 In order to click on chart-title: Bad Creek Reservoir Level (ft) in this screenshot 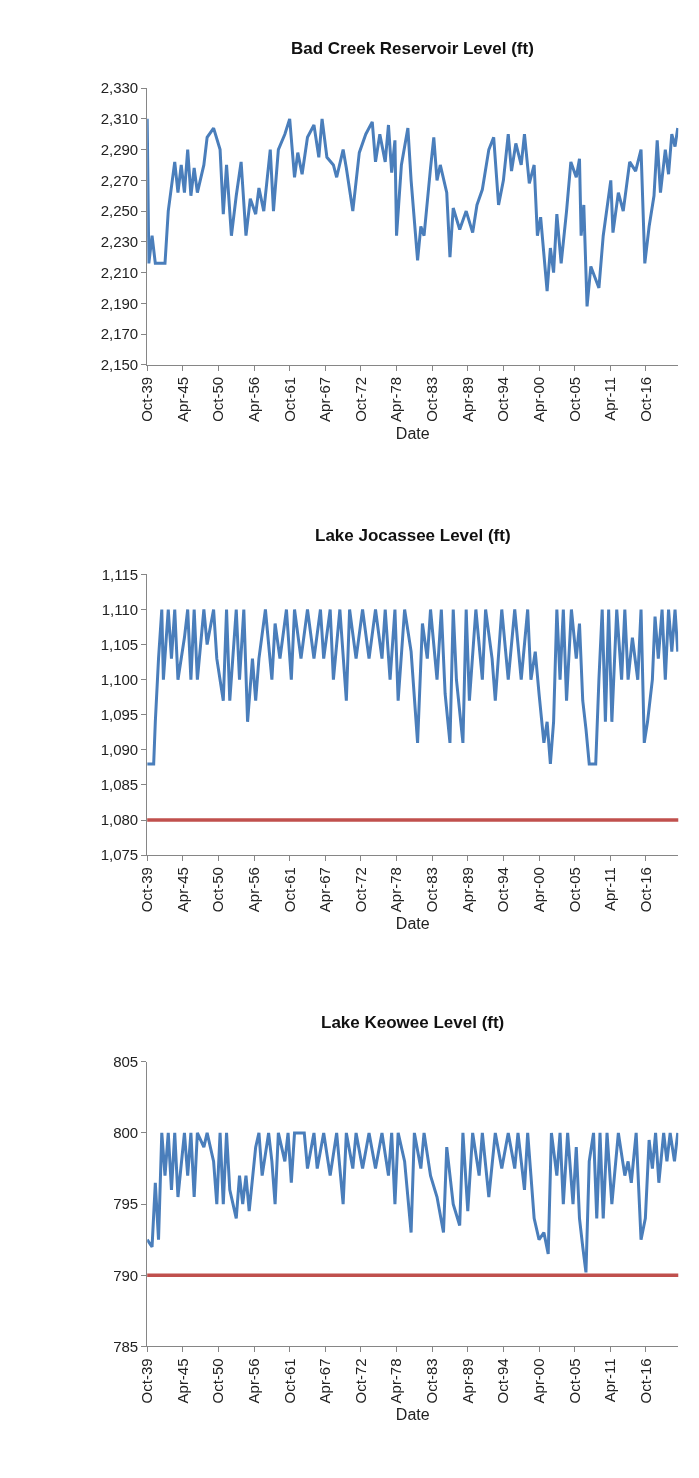, I will do `click(412, 48)`.